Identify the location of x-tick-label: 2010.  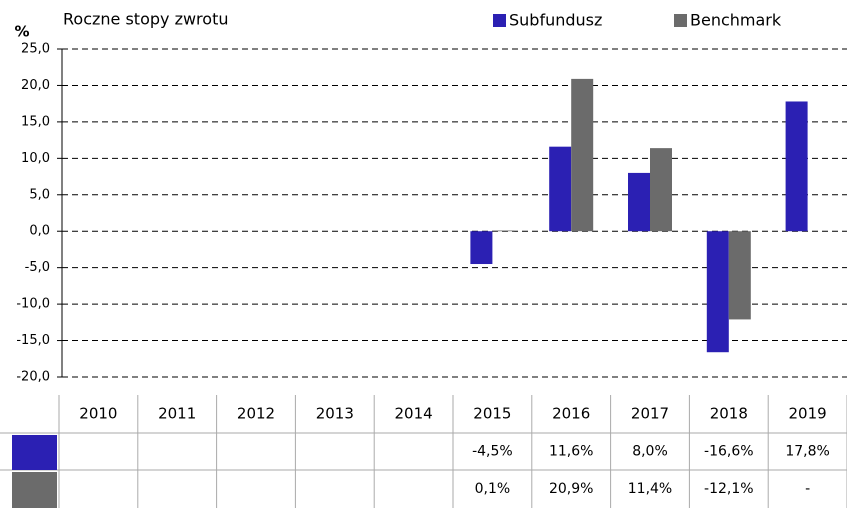
(98, 414).